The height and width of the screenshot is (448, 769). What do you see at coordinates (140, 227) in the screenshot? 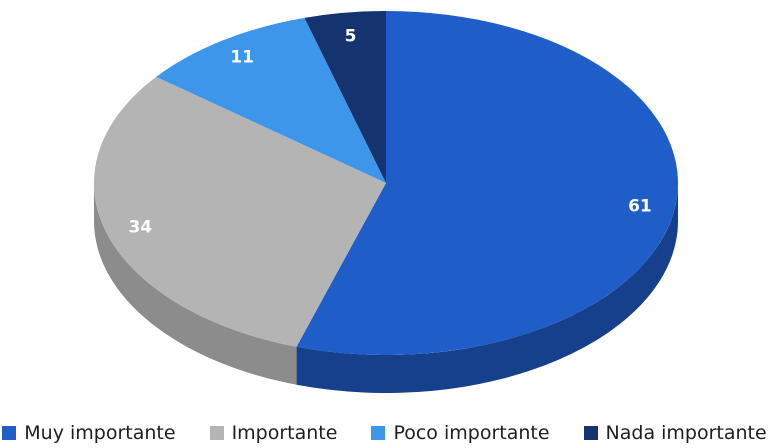
I see `data-label-importante: 34` at bounding box center [140, 227].